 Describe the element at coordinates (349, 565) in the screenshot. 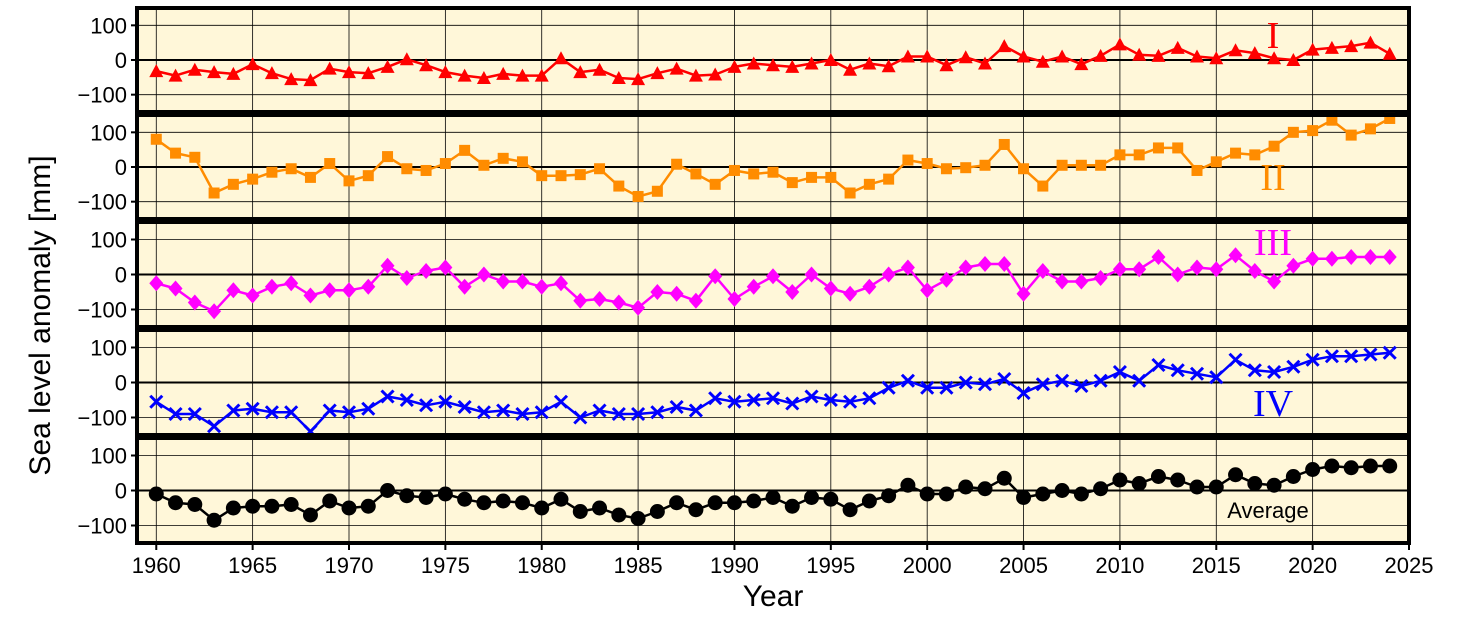

I see `x-tick-label: 1970` at that location.